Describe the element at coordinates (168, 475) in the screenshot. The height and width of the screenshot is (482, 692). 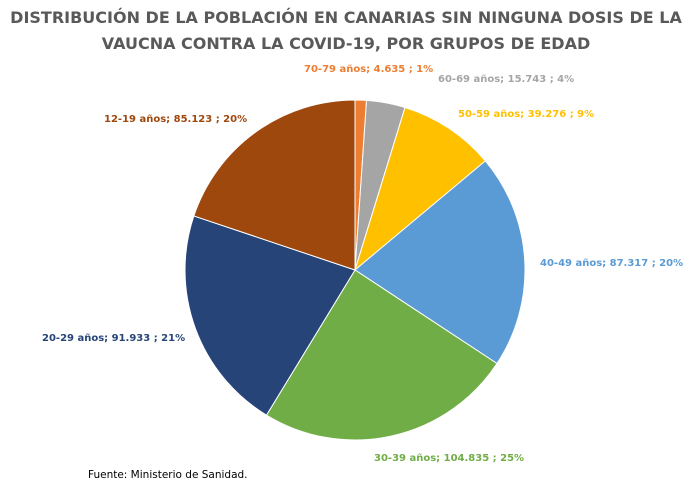
I see `source-note: Fuente: Ministerio de Sanidad.` at that location.